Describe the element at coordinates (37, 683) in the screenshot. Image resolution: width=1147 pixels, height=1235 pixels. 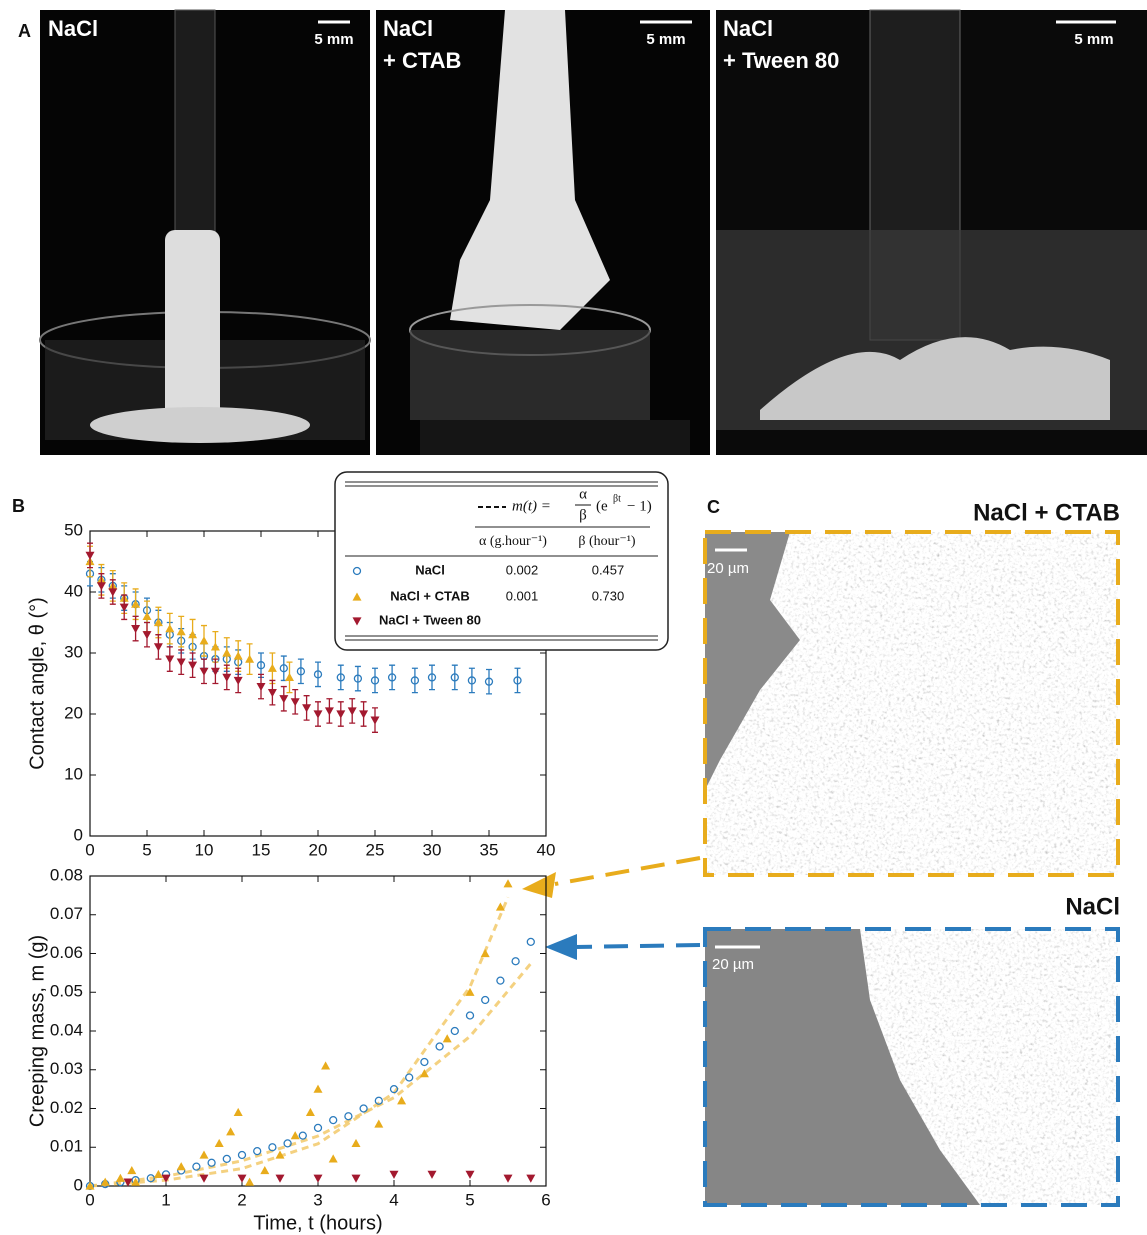
I see `y-axis-label: Contact angle, θ (°)` at that location.